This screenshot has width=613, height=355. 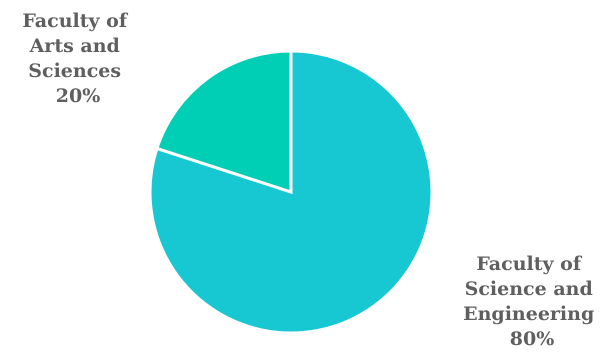 What do you see at coordinates (77, 58) in the screenshot?
I see `slice-label-arts-sciences: Faculty of Arts and Sciences 20%` at bounding box center [77, 58].